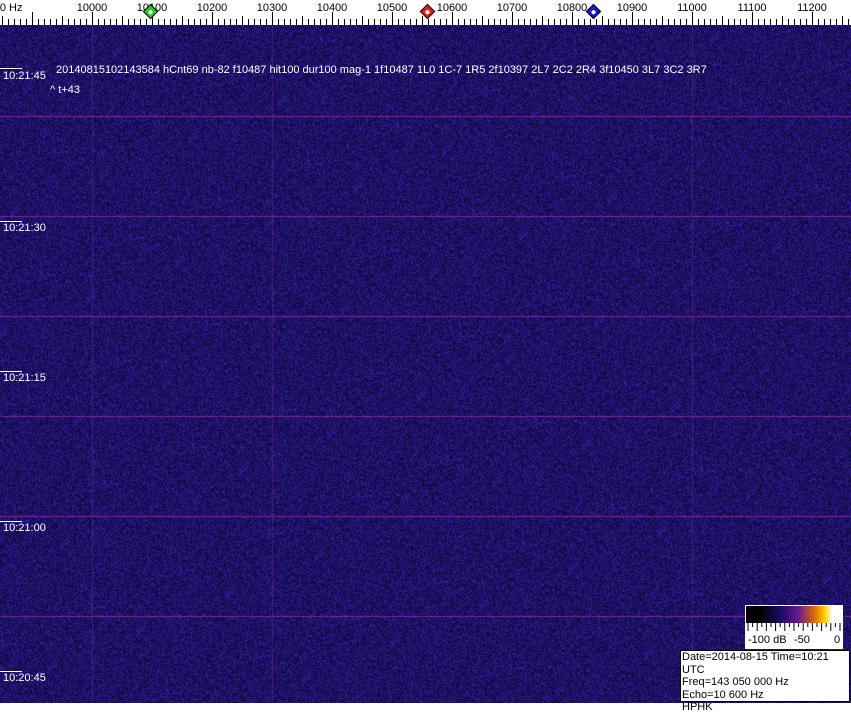 The width and height of the screenshot is (851, 714). What do you see at coordinates (425, 18) in the screenshot?
I see `frequency-ticks` at bounding box center [425, 18].